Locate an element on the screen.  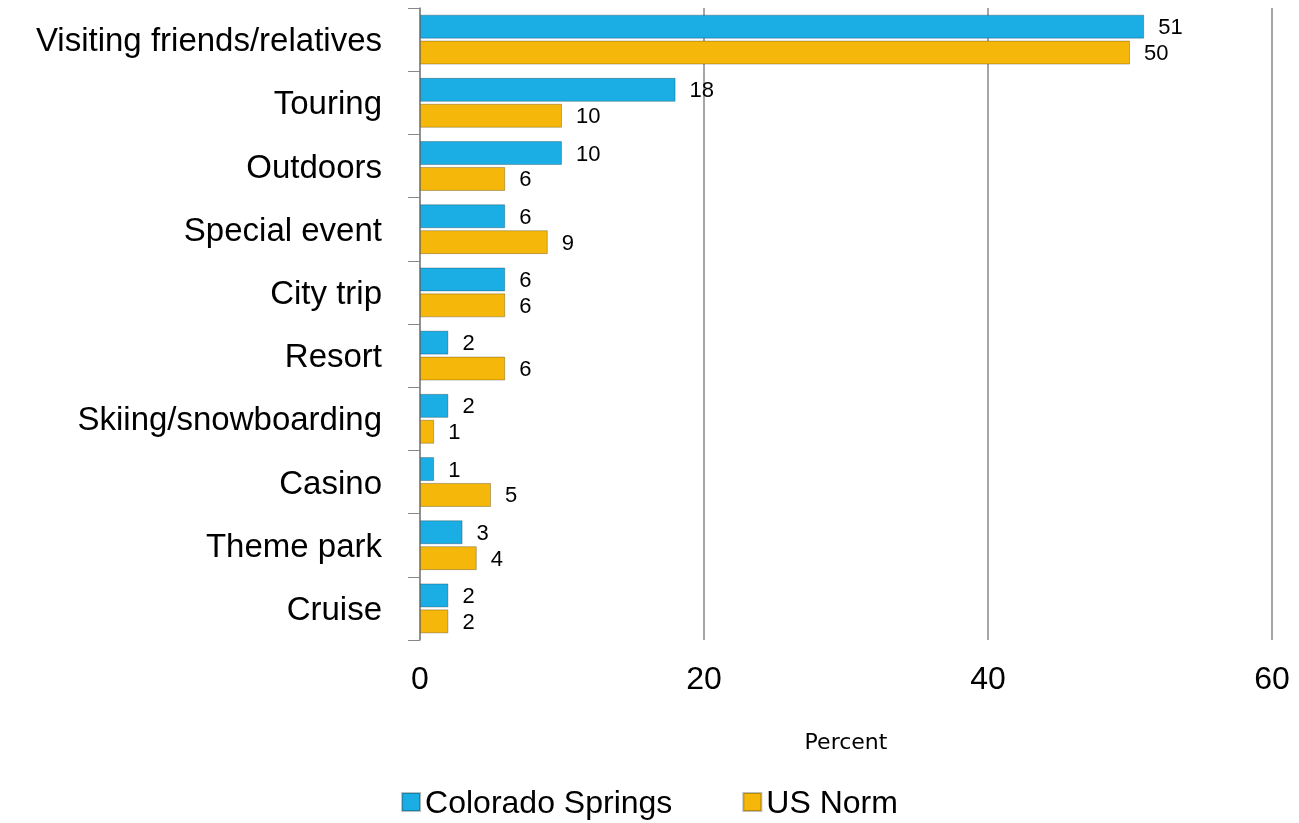
data-label: 50 is located at coordinates (1156, 53).